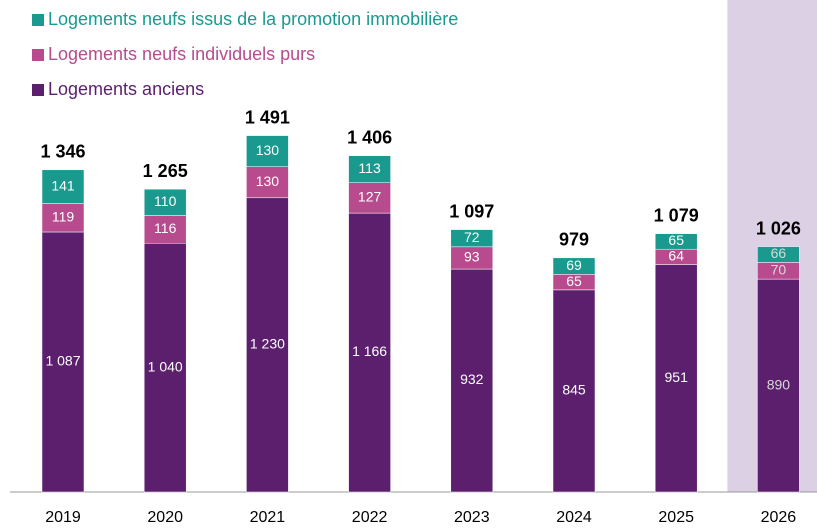  What do you see at coordinates (574, 390) in the screenshot?
I see `segment-label: 845` at bounding box center [574, 390].